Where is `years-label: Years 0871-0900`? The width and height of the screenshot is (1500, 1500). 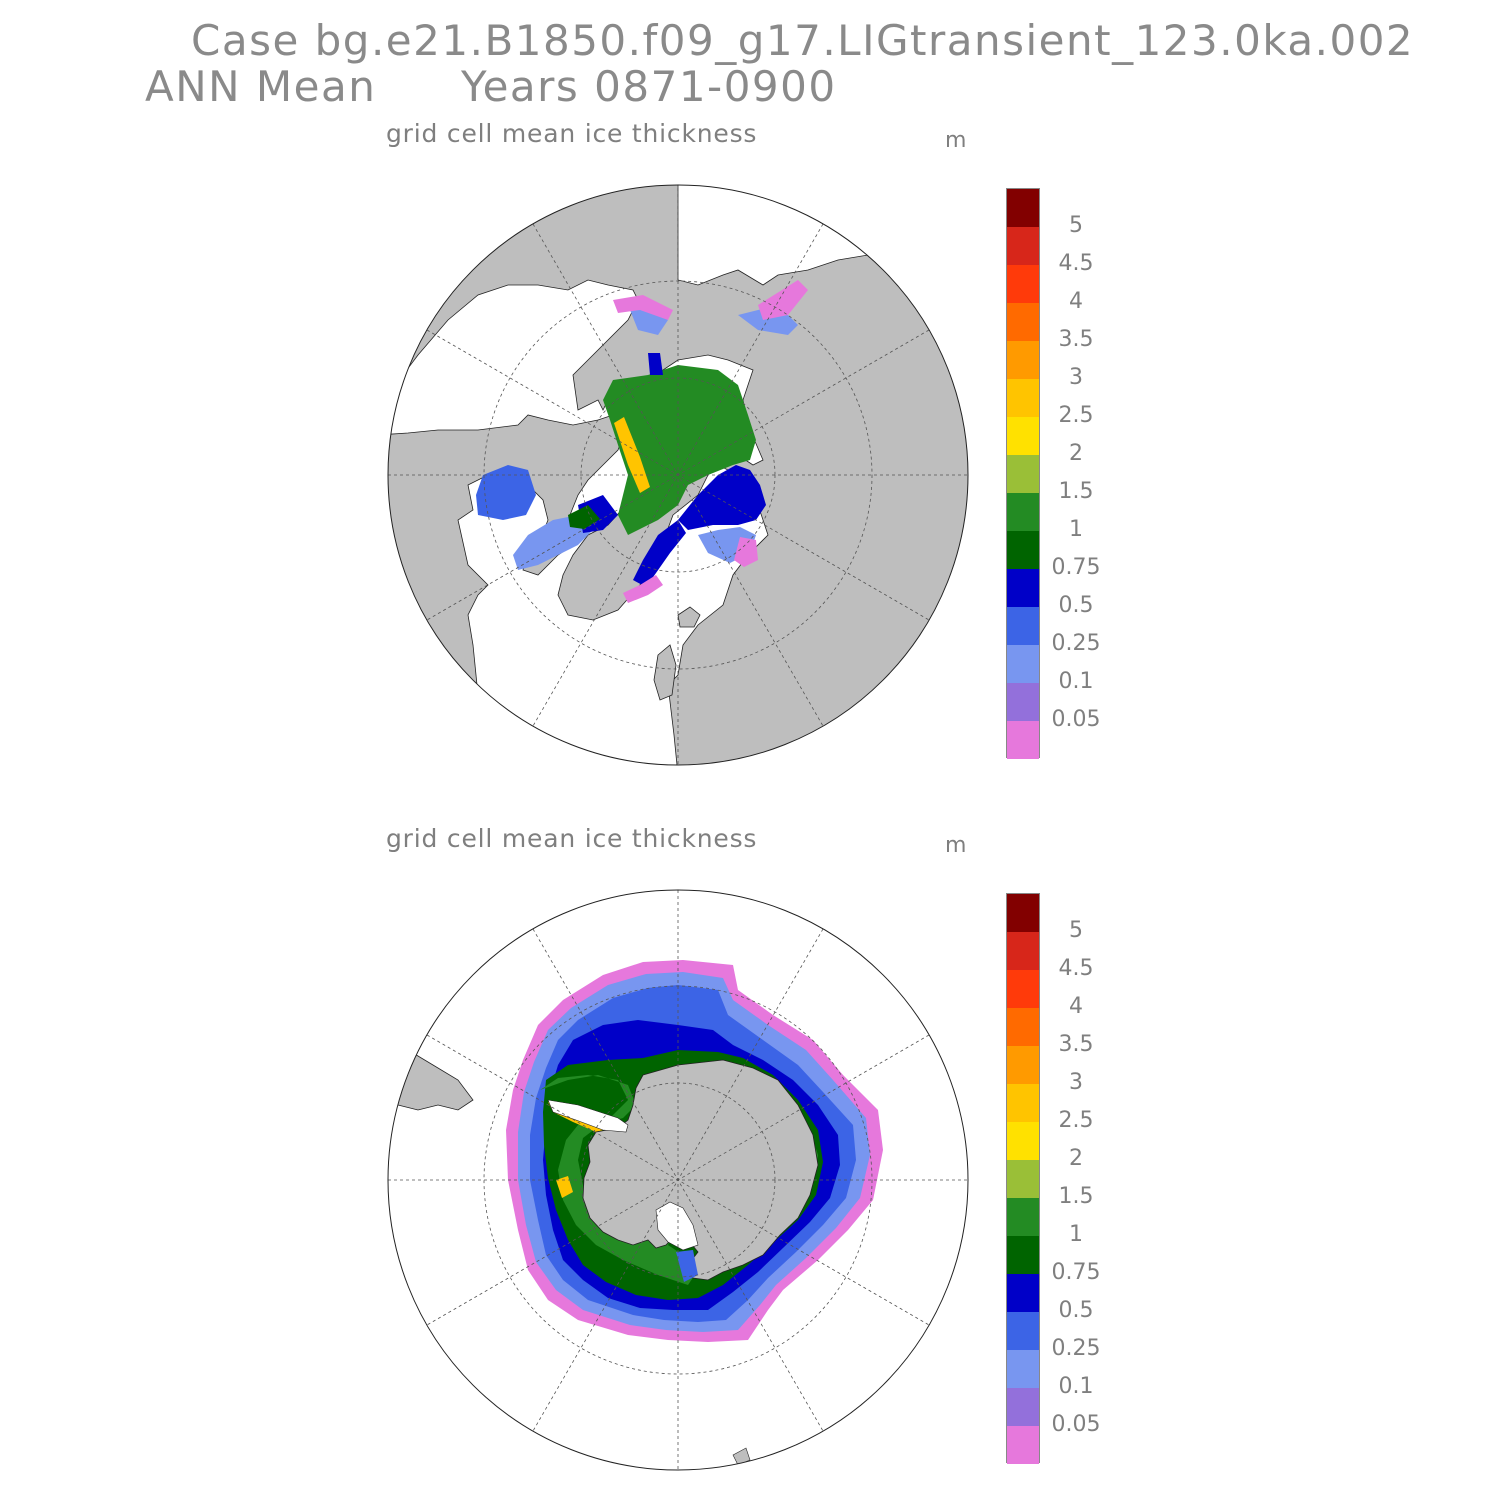 years-label: Years 0871-0900 is located at coordinates (649, 86).